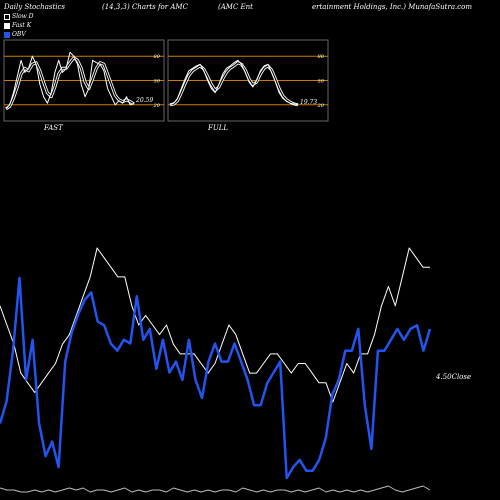 This screenshot has height=500, width=500. Describe the element at coordinates (308, 102) in the screenshot. I see `full-last-value-label: 19.73` at that location.